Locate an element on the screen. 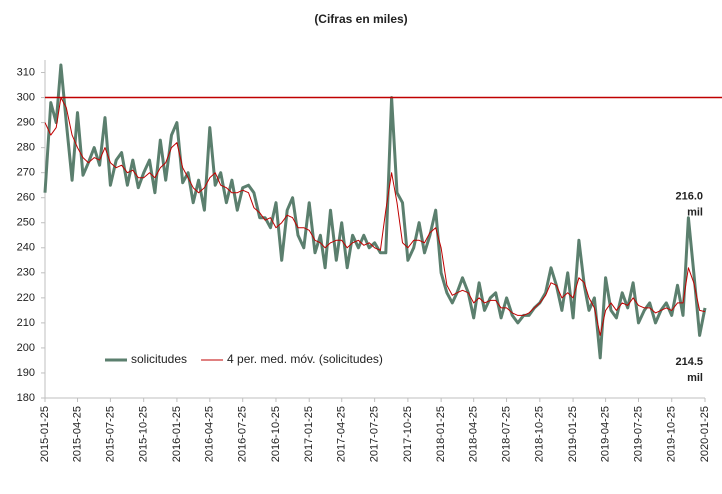  x-tick-label: 2015-04-25 is located at coordinates (77, 434).